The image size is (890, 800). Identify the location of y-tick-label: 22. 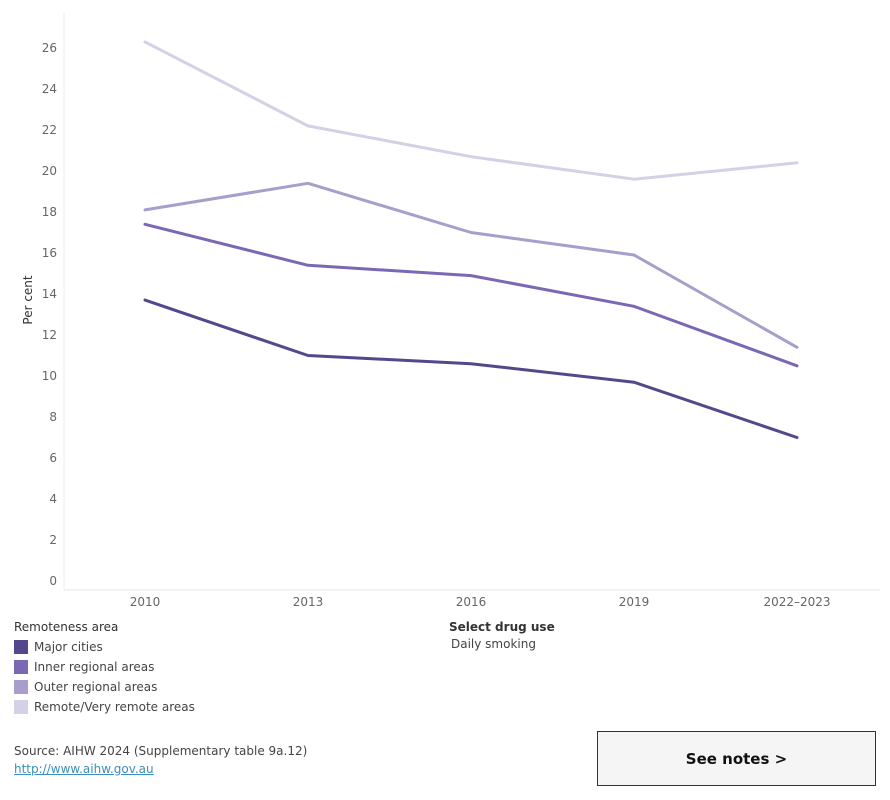
(49, 130).